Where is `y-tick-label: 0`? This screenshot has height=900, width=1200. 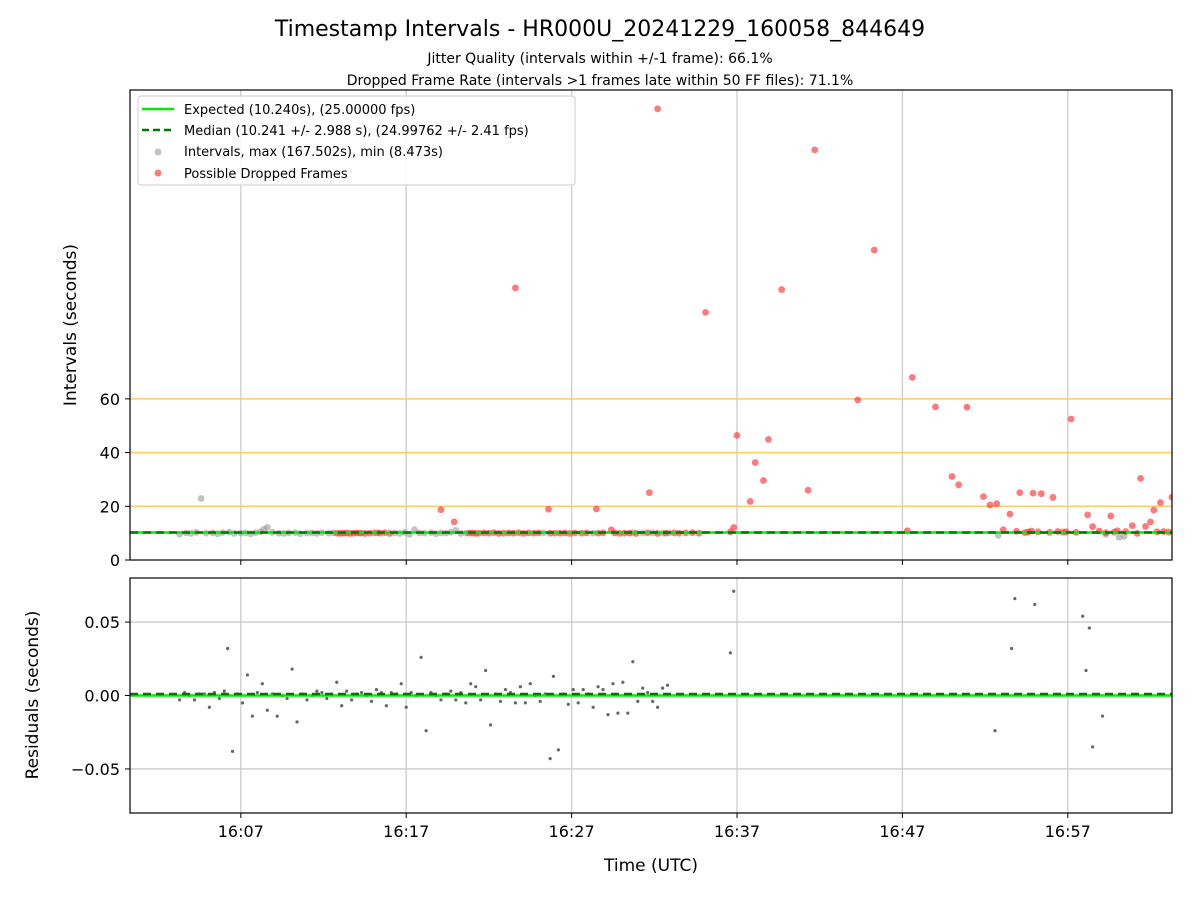 y-tick-label: 0 is located at coordinates (115, 560).